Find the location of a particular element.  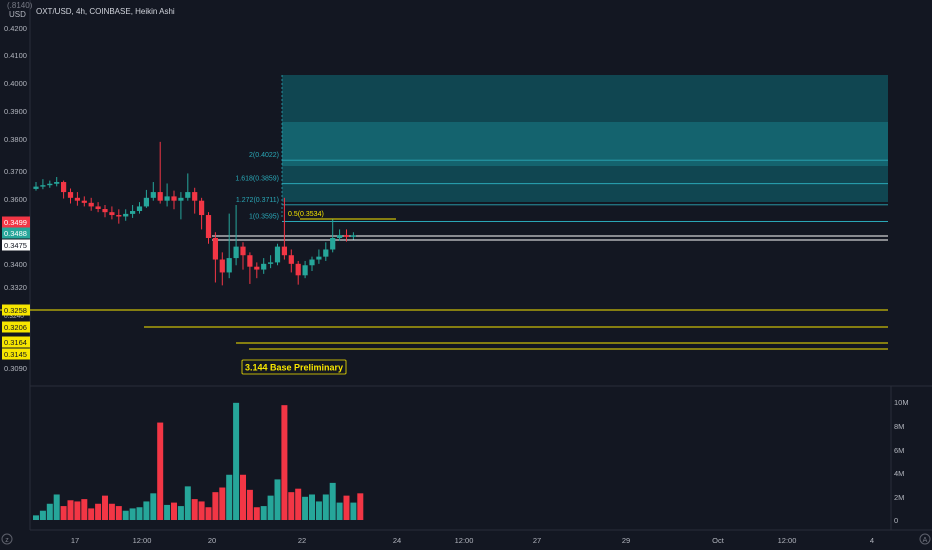

time-axis: 17 12:00 20 22 24 12:00 27 29 Oct 12:00 4 is located at coordinates (472, 540).